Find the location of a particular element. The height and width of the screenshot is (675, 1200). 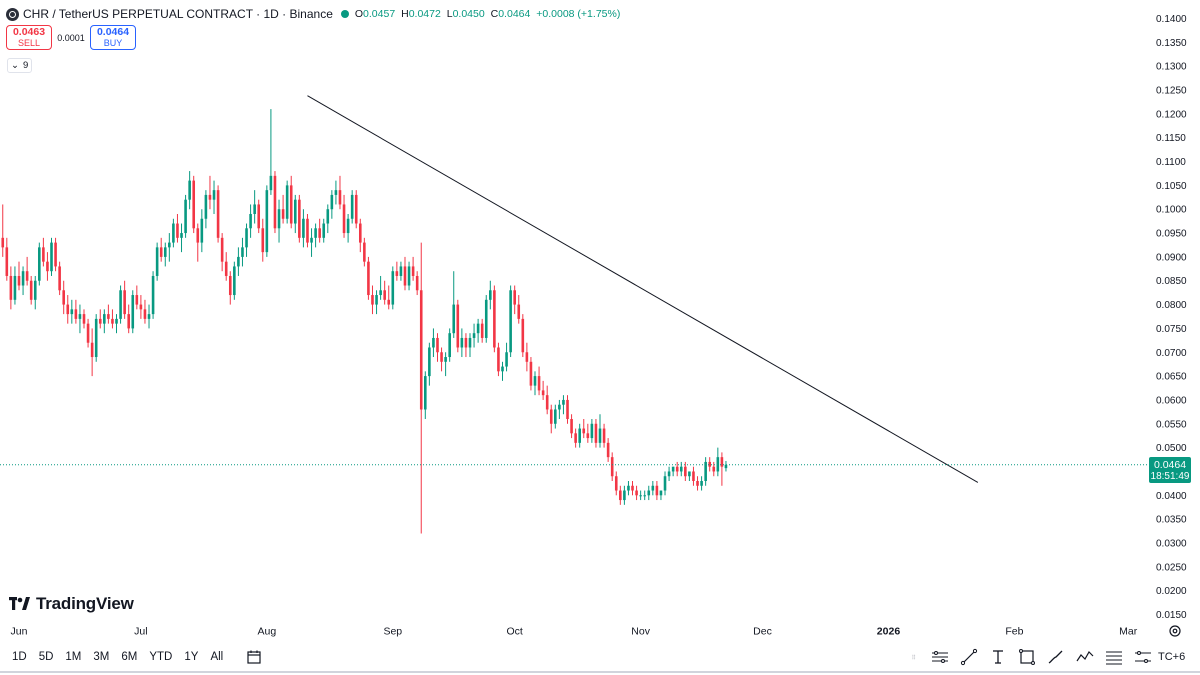

timeframe-bar: 1D 5D 1M 3M 6M YTD 1Y All is located at coordinates (130, 657).